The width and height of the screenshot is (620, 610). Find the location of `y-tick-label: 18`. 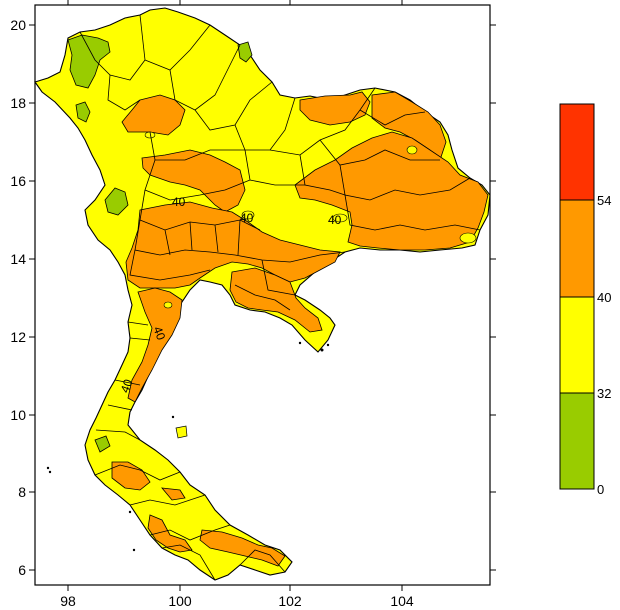

y-tick-label: 18 is located at coordinates (18, 103).